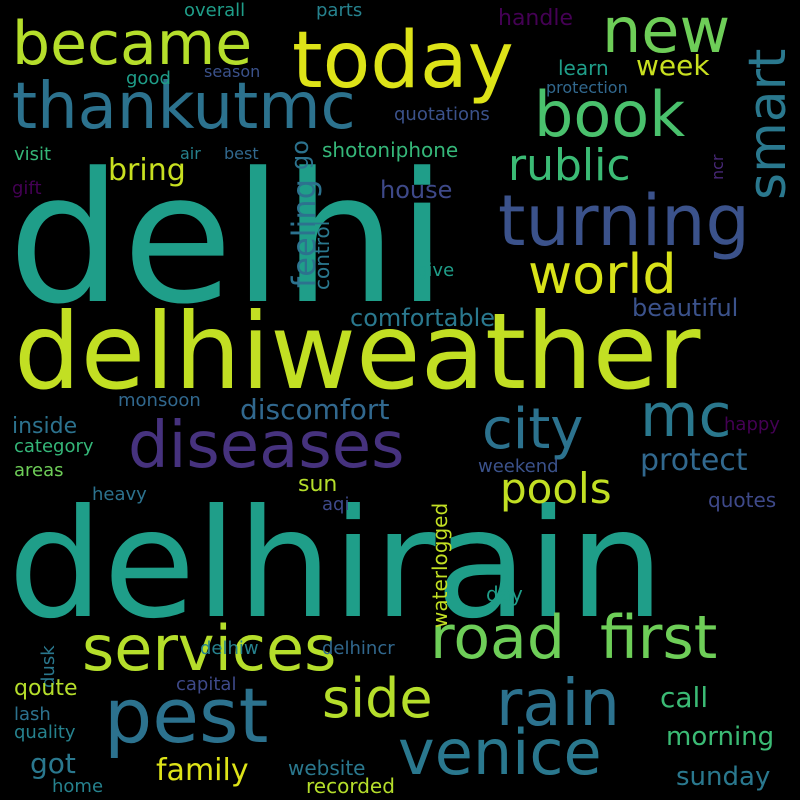  Describe the element at coordinates (684, 697) in the screenshot. I see `word-67: call` at that location.